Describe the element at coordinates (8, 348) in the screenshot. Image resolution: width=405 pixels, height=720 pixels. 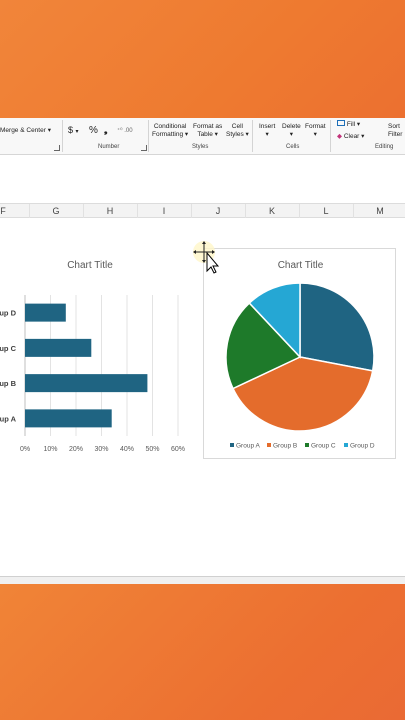
I see `y-category-label: oup C` at that location.